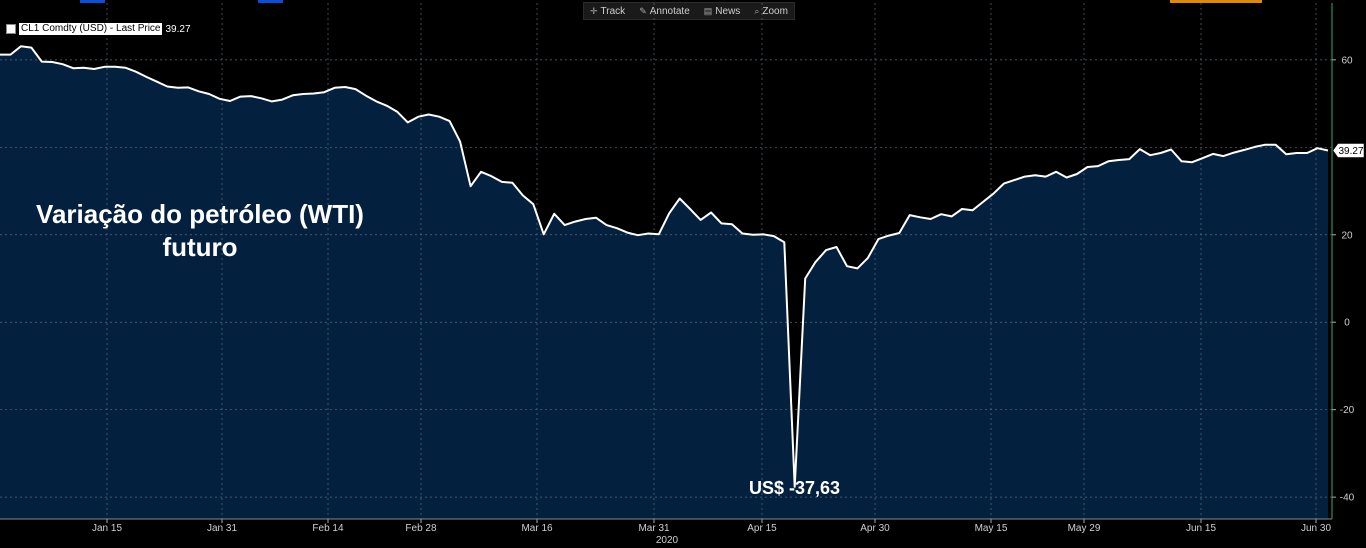 This screenshot has height=548, width=1366. I want to click on annotate-button: ✎ Annotate, so click(664, 11).